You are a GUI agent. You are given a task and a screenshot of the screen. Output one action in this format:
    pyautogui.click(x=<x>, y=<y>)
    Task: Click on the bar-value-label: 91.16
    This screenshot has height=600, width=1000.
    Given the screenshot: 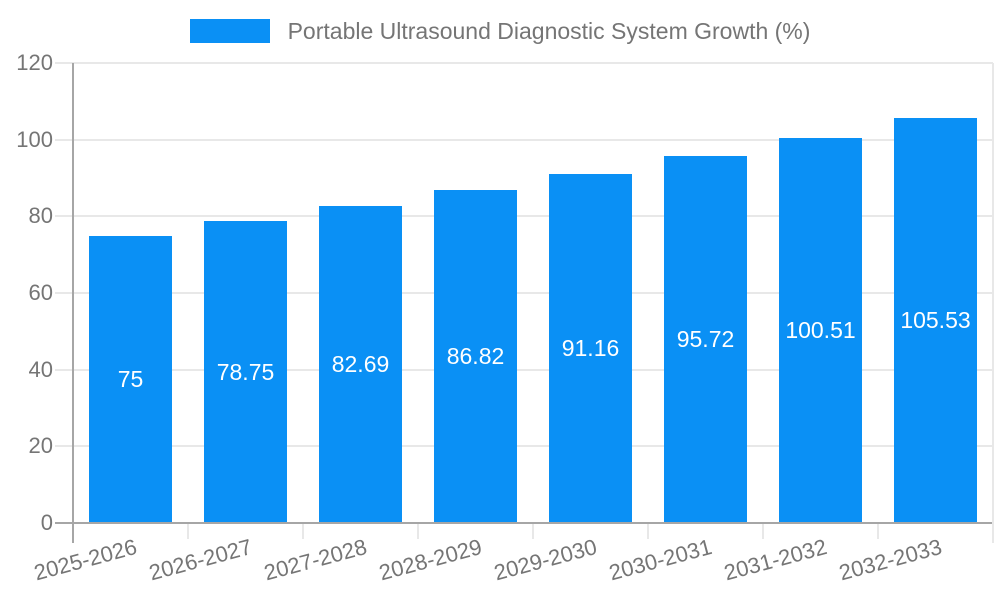 What is the action you would take?
    pyautogui.click(x=590, y=347)
    